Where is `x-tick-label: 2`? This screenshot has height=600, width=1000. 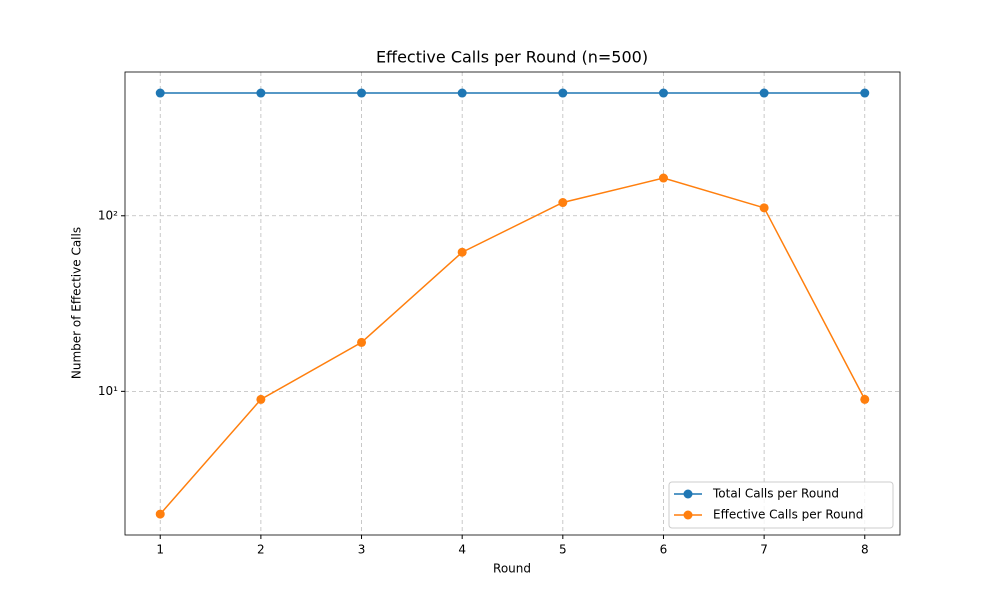 x-tick-label: 2 is located at coordinates (261, 550).